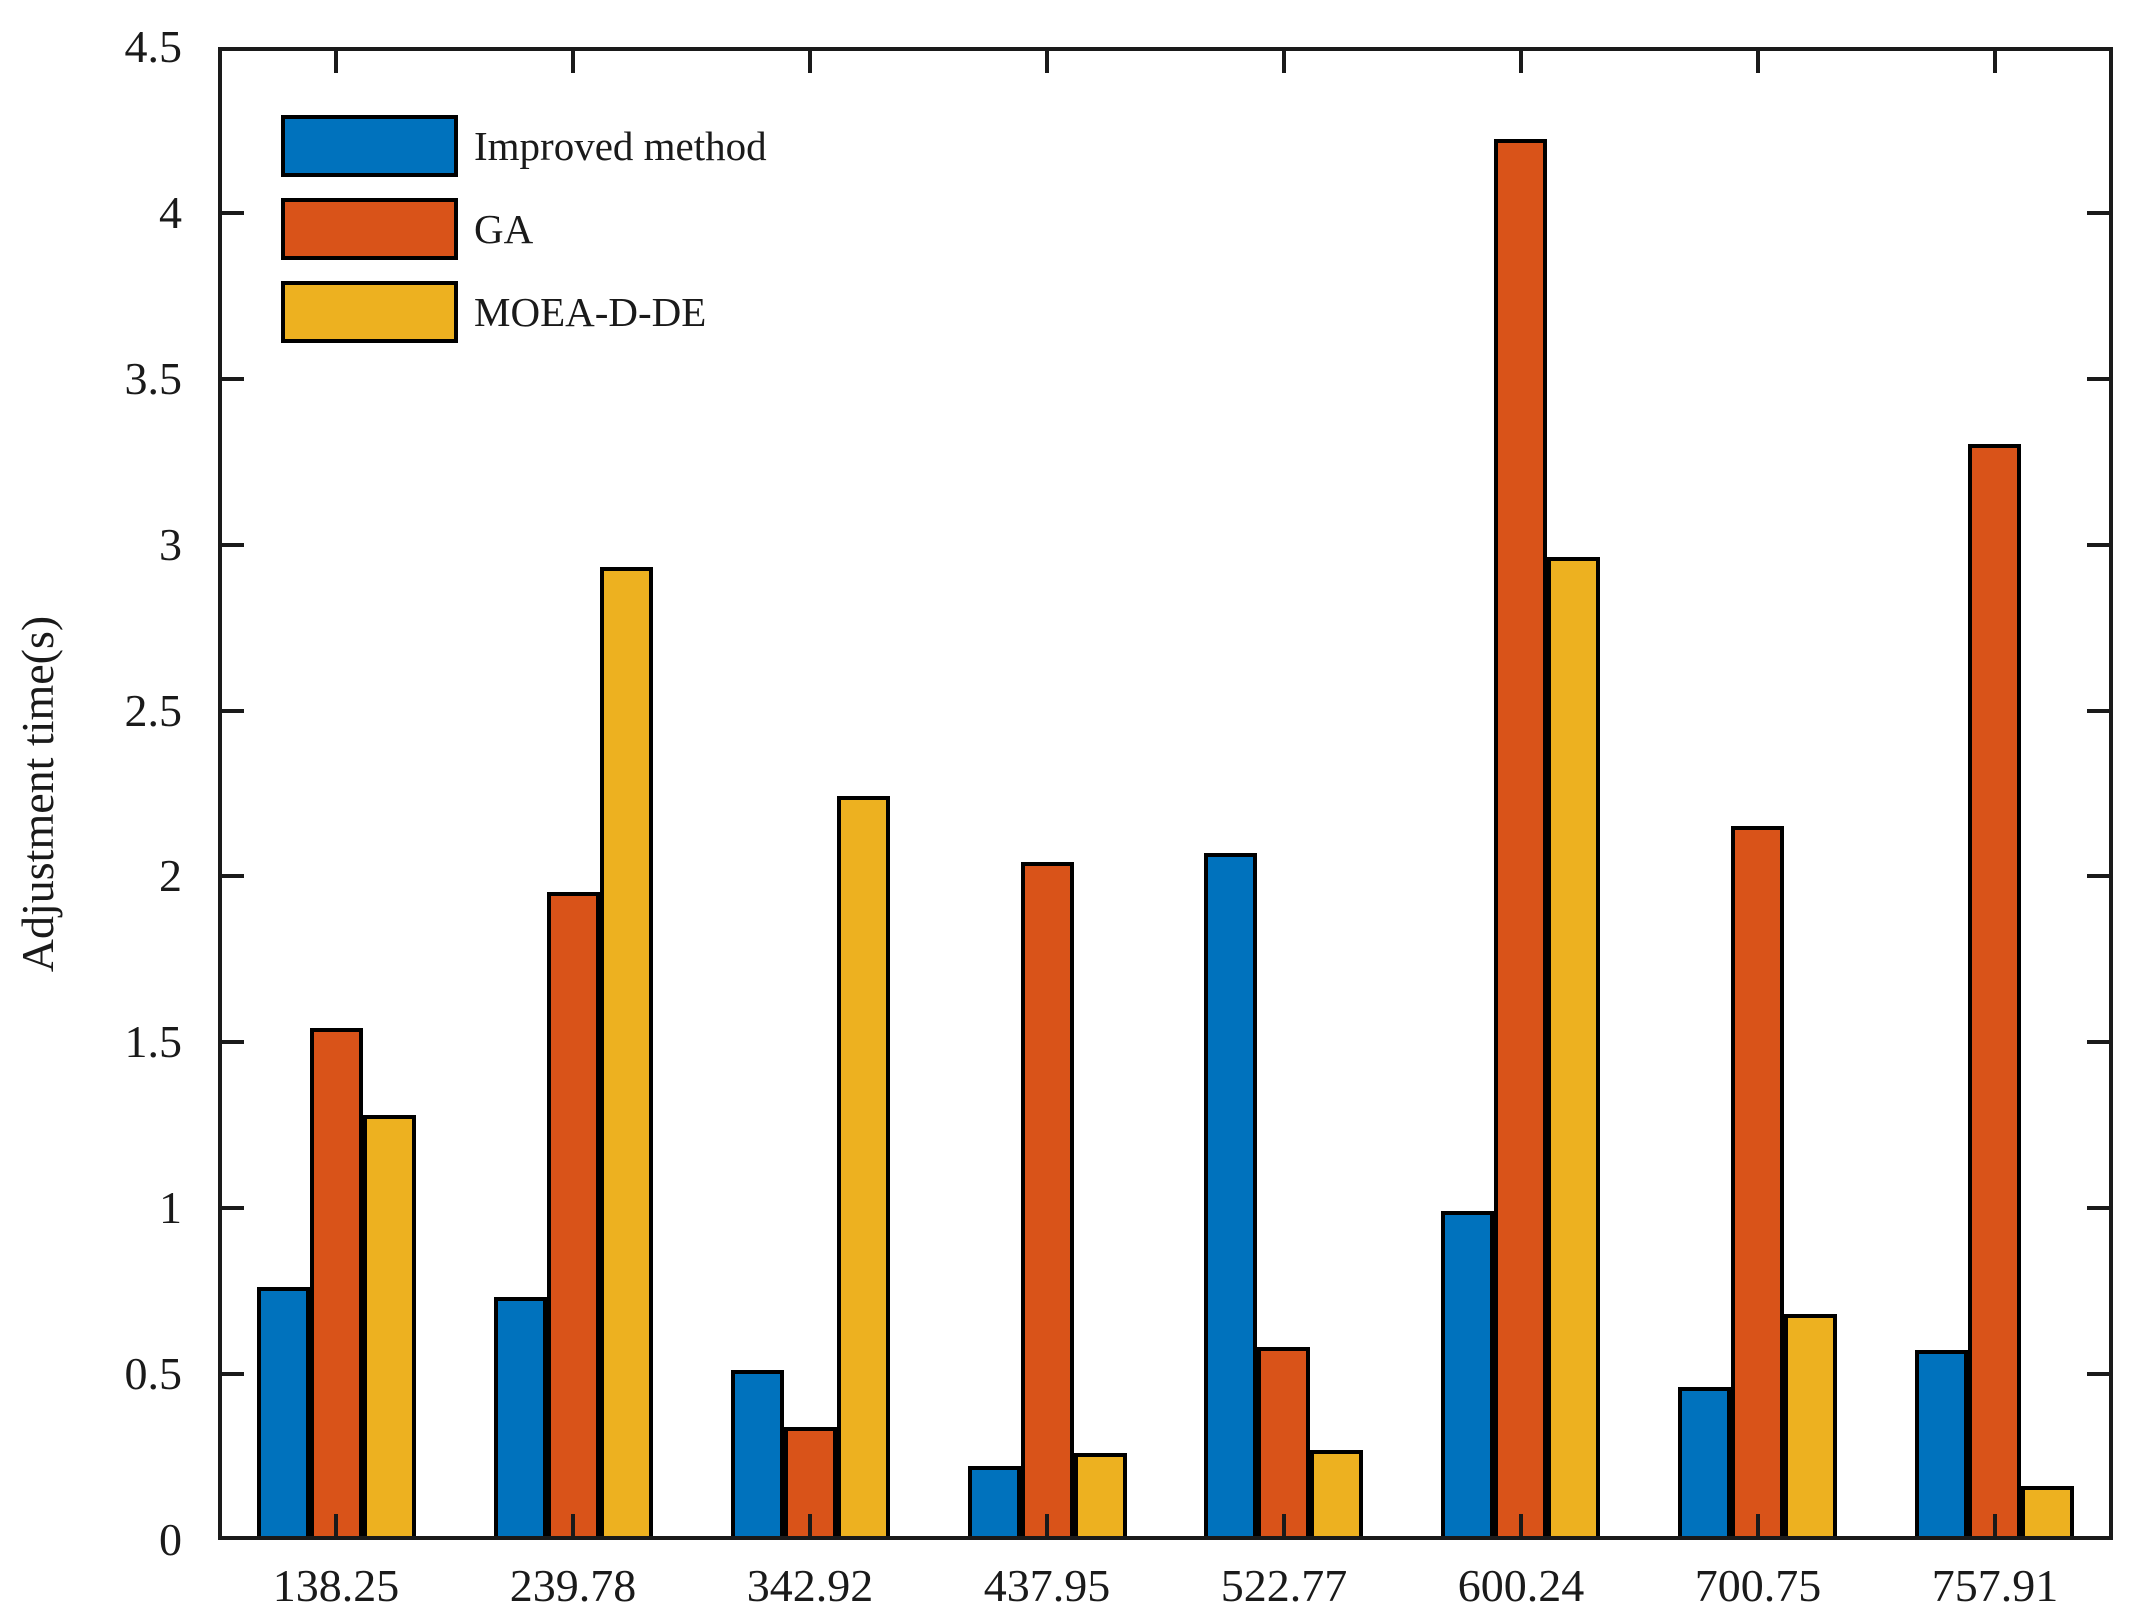 The width and height of the screenshot is (2132, 1621). What do you see at coordinates (153, 710) in the screenshot?
I see `y-tick-label: 2.5` at bounding box center [153, 710].